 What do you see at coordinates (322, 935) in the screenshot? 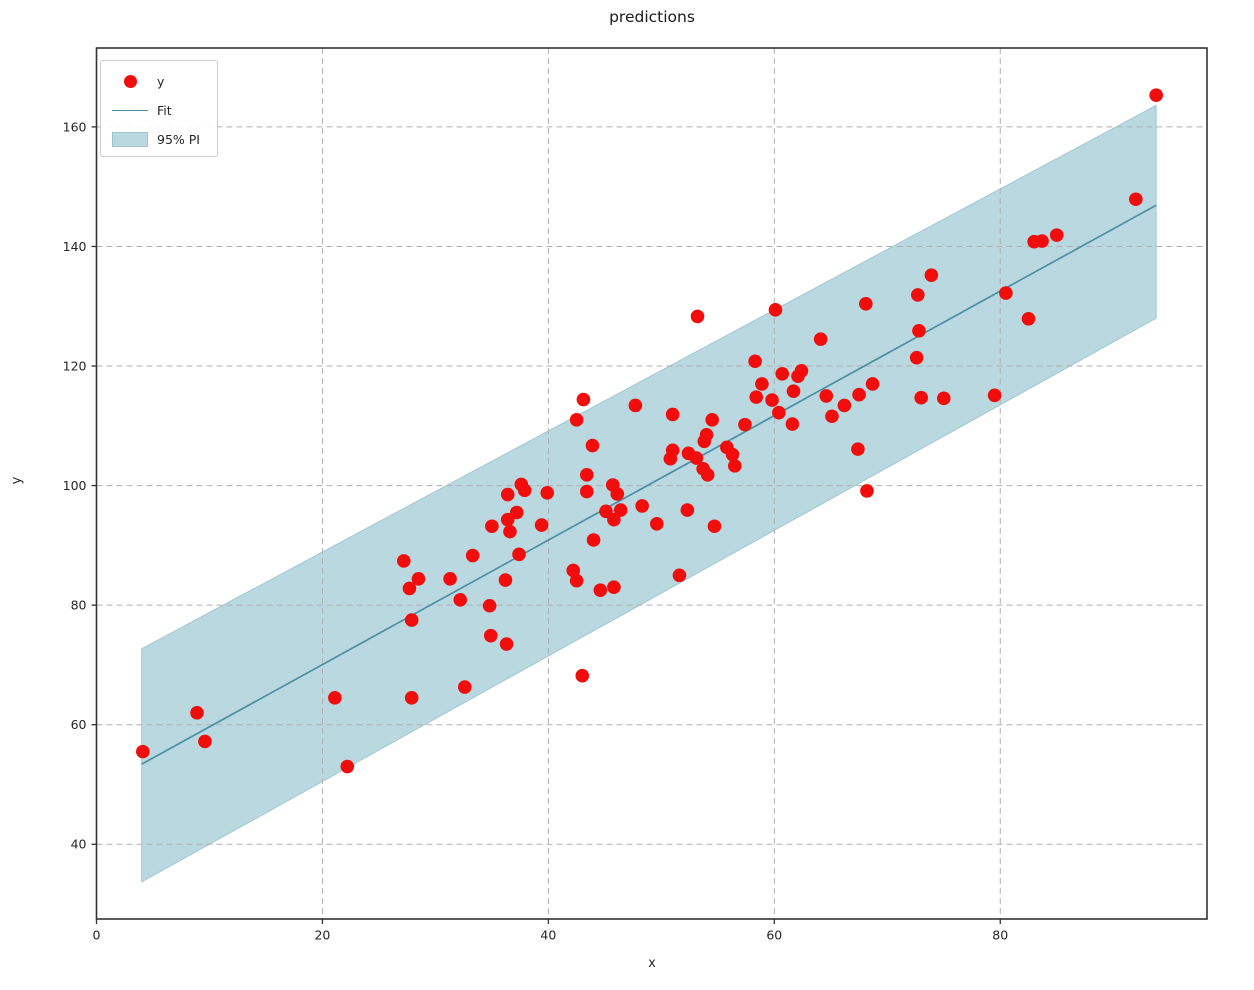
I see `x-tick-label: 20` at bounding box center [322, 935].